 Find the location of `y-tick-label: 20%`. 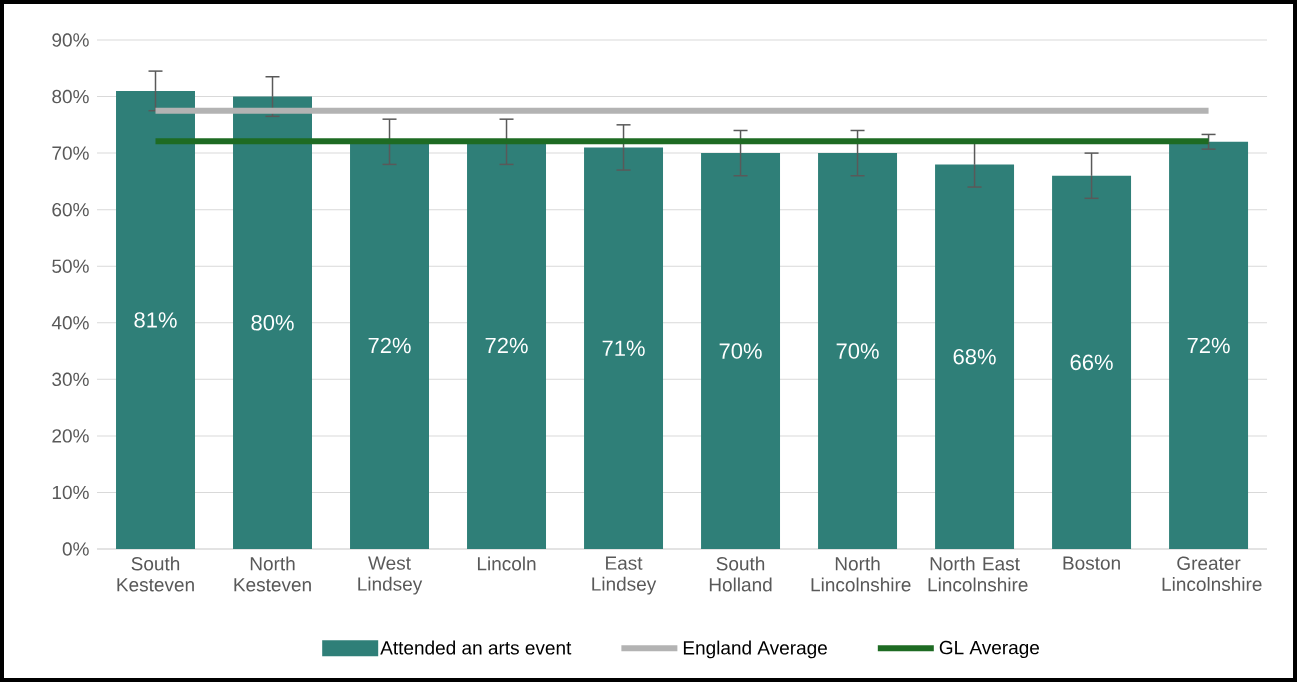

y-tick-label: 20% is located at coordinates (70, 436).